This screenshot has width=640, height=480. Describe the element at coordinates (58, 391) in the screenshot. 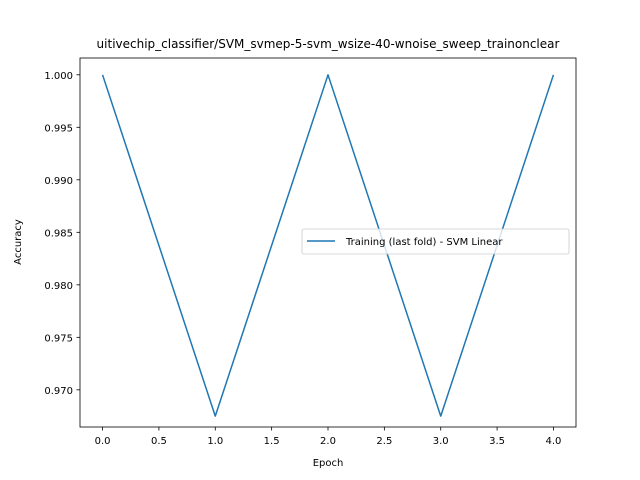

I see `y-tick-label: 0.970` at that location.